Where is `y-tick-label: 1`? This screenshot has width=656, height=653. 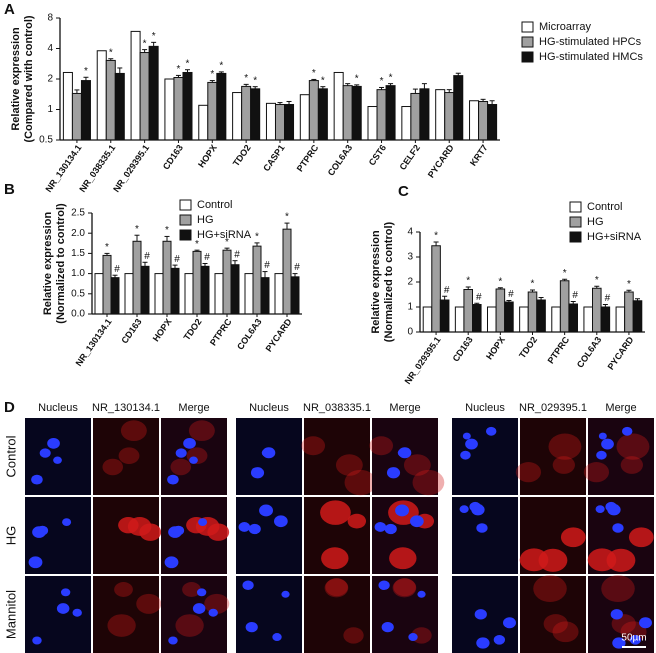 y-tick-label: 1 is located at coordinates (410, 307).